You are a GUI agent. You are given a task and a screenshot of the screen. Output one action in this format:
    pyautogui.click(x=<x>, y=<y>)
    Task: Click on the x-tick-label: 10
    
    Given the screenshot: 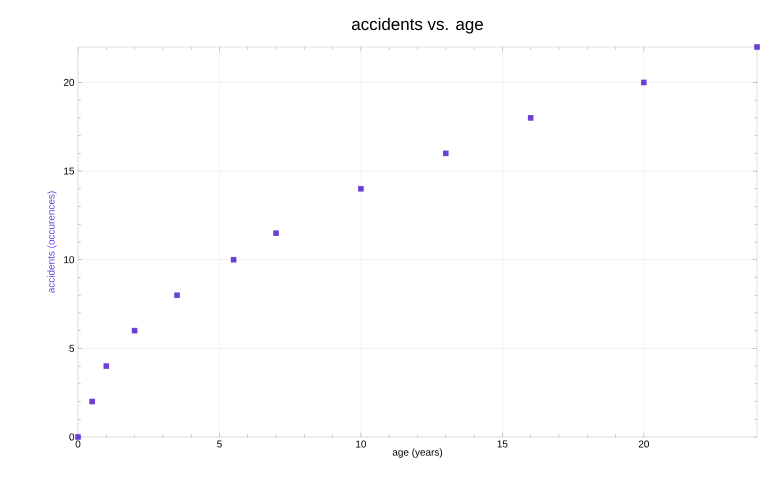 What is the action you would take?
    pyautogui.click(x=361, y=444)
    